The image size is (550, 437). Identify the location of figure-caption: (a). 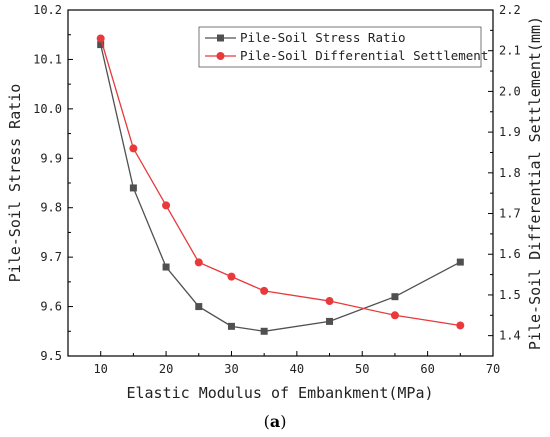
(275, 421).